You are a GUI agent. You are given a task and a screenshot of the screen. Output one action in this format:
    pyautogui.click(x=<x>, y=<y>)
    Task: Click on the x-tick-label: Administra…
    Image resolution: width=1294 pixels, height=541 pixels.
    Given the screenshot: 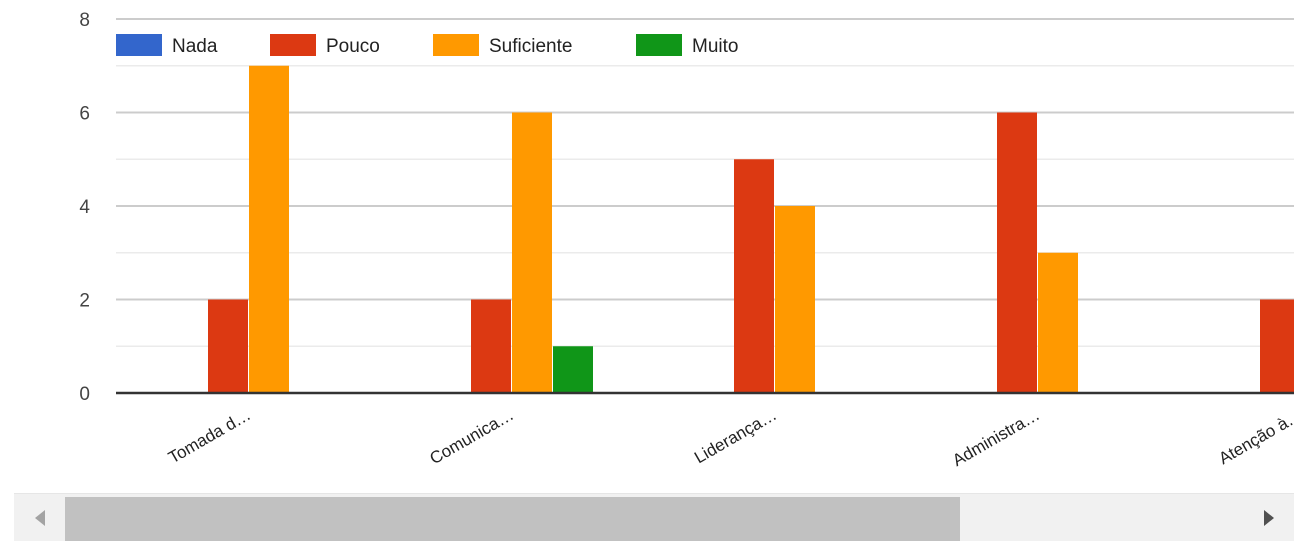 What is the action you would take?
    pyautogui.click(x=996, y=437)
    